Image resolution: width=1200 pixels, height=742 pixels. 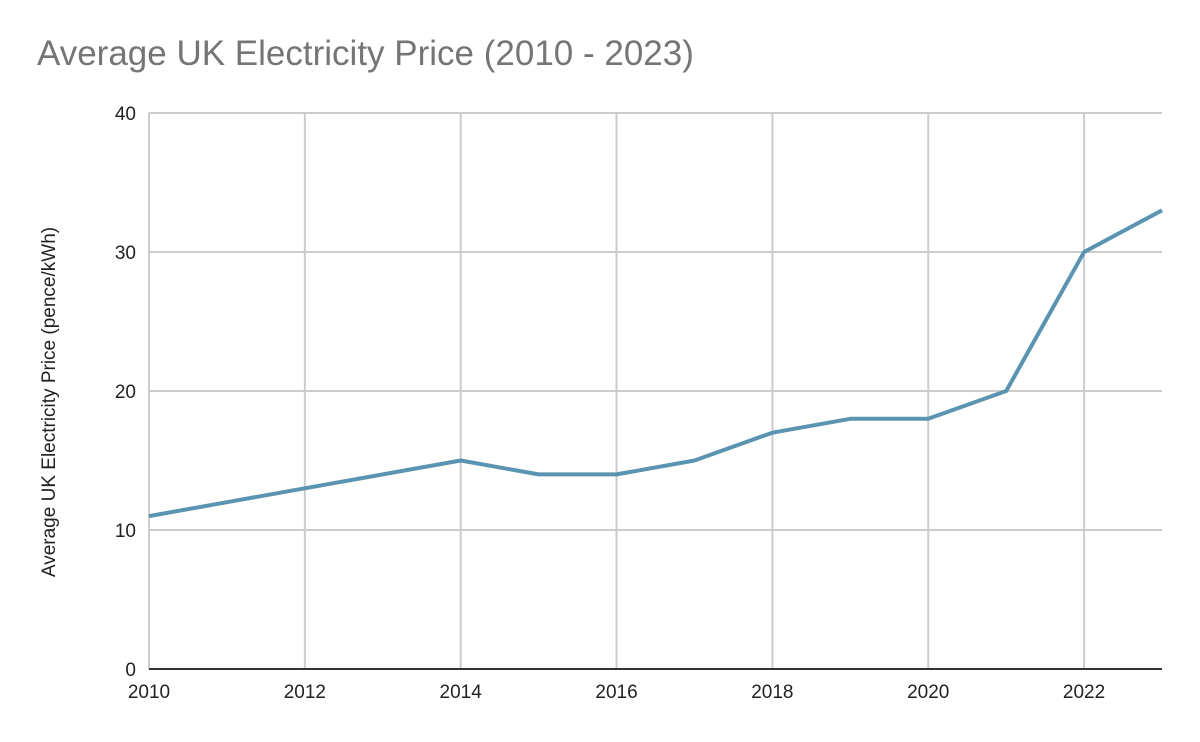 I want to click on y-tick-label: 30, so click(x=125, y=253).